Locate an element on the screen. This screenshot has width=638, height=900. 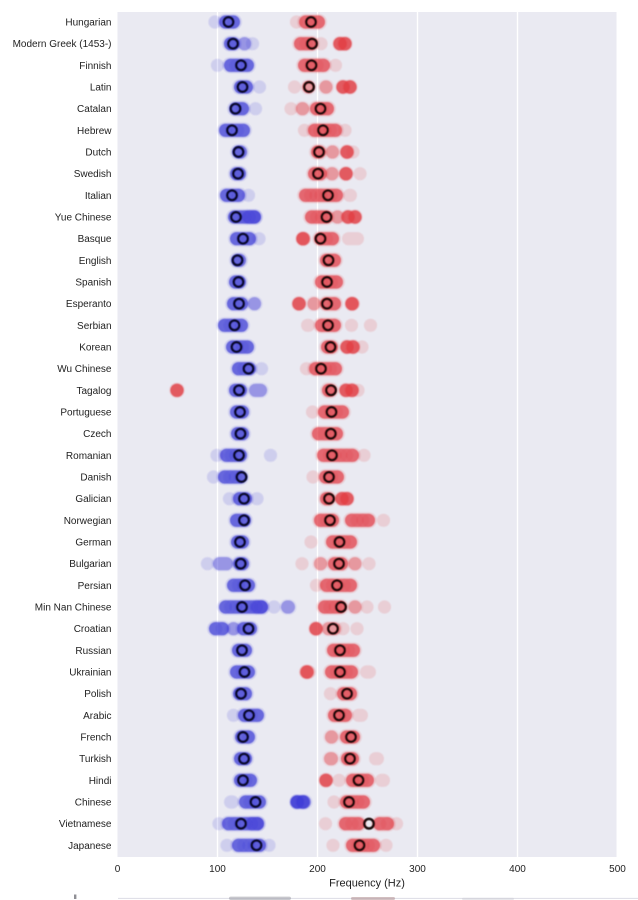
svg-text: Arabic is located at coordinates (97, 716).